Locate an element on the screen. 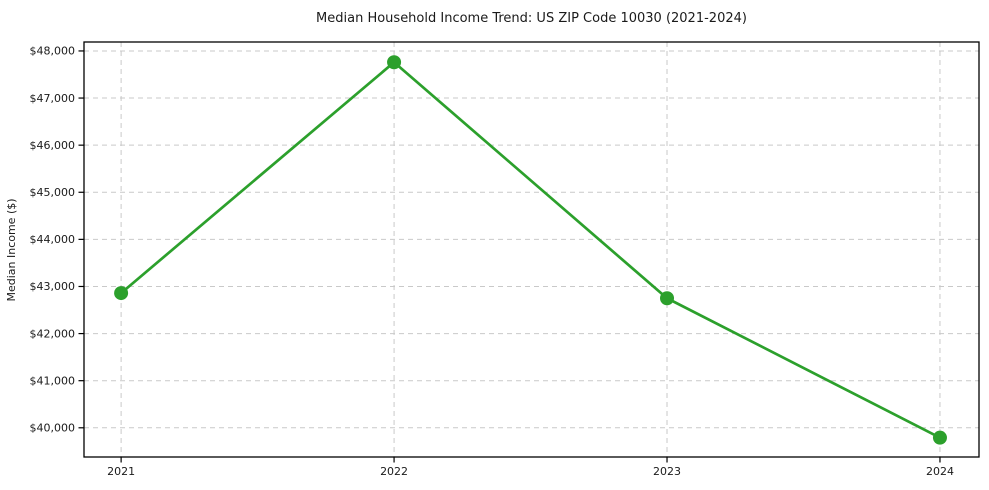  x-tick-label: 2024 is located at coordinates (940, 471).